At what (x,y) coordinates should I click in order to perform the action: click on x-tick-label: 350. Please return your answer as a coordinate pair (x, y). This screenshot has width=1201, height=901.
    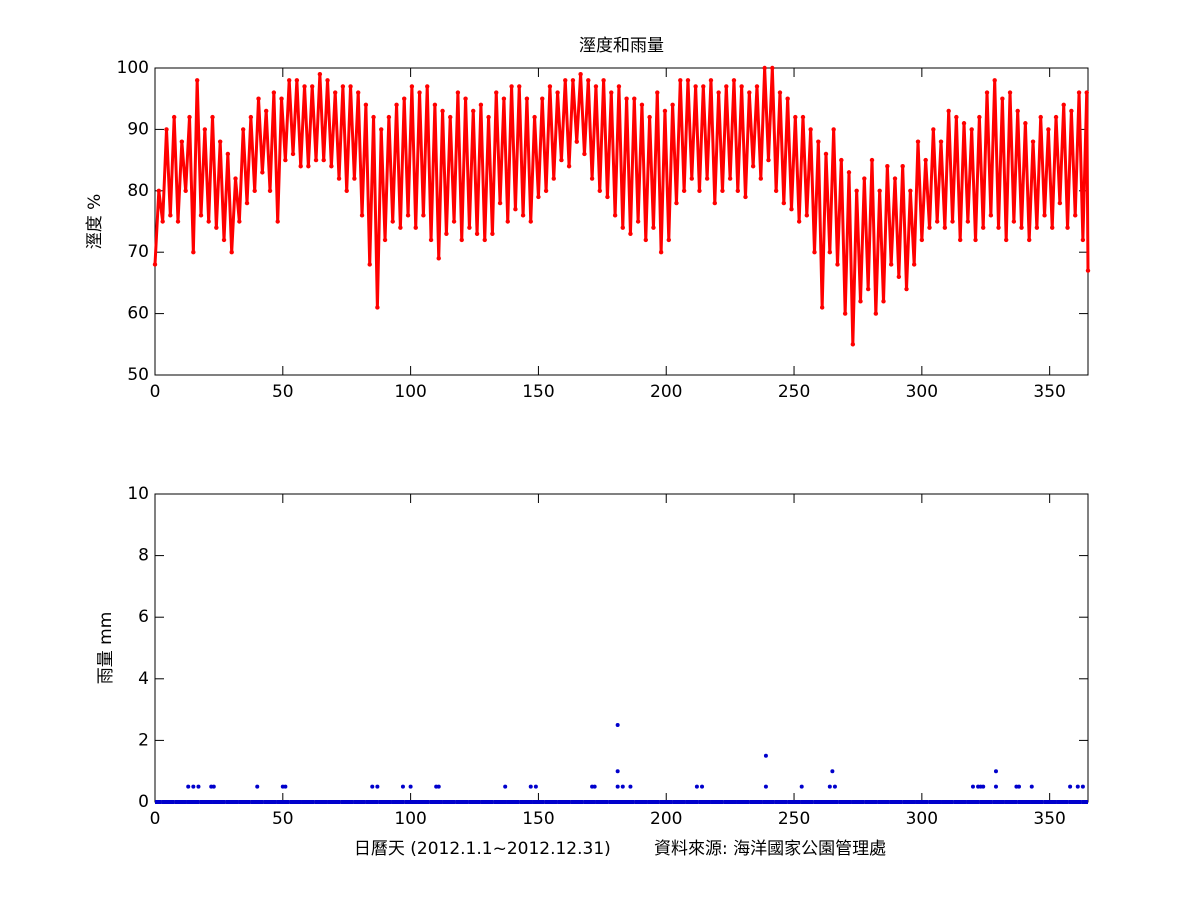
    Looking at the image, I should click on (1049, 392).